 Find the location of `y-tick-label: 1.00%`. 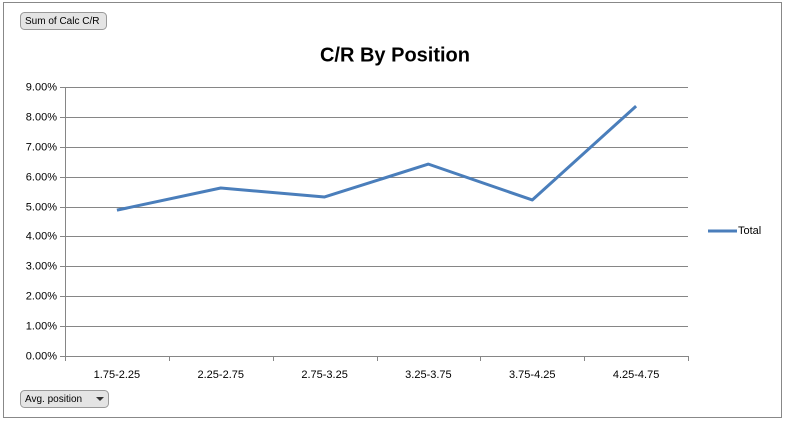

y-tick-label: 1.00% is located at coordinates (41, 326).